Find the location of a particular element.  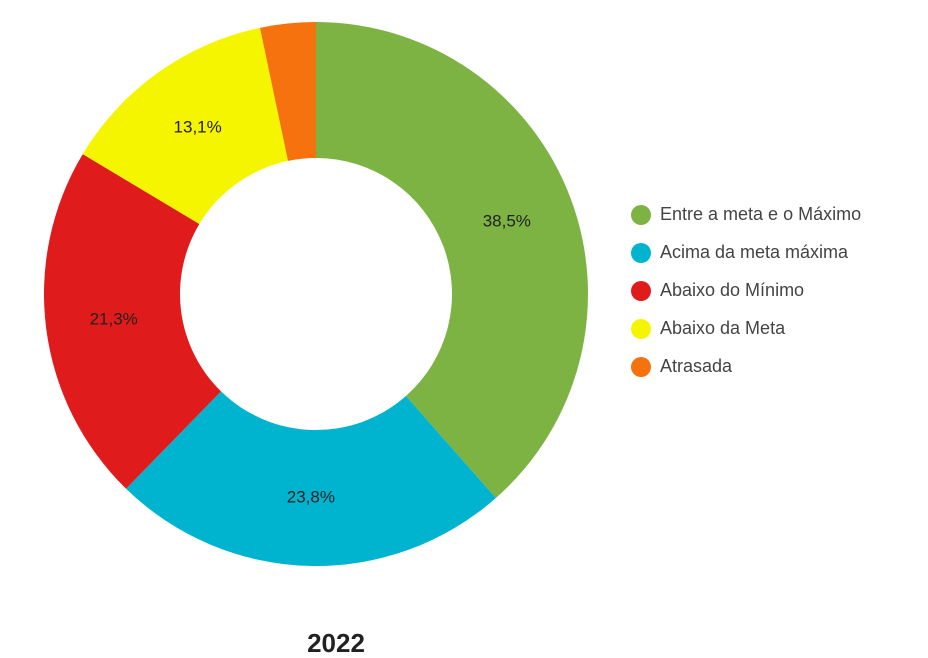

legend-label: Atrasada is located at coordinates (696, 366).